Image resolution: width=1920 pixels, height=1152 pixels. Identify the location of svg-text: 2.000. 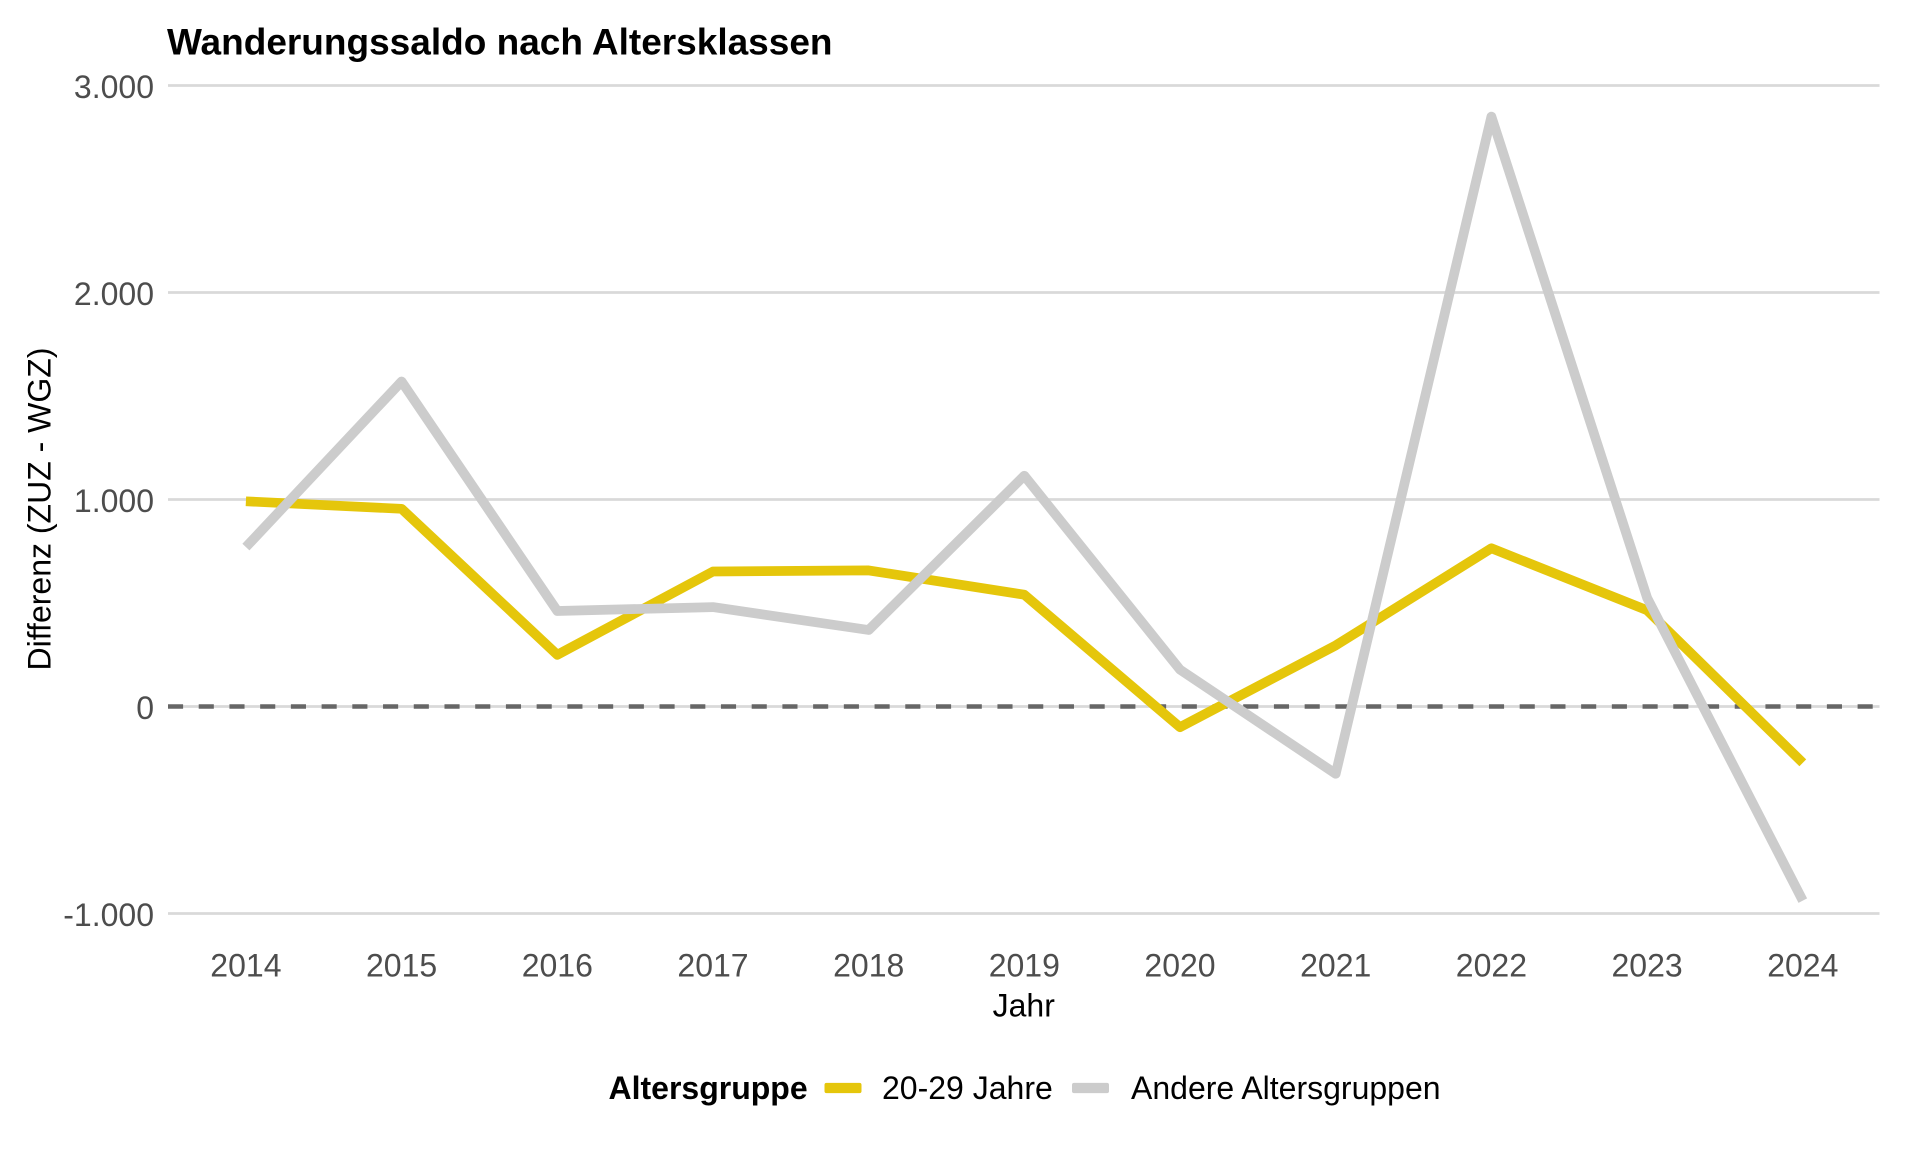
(114, 294).